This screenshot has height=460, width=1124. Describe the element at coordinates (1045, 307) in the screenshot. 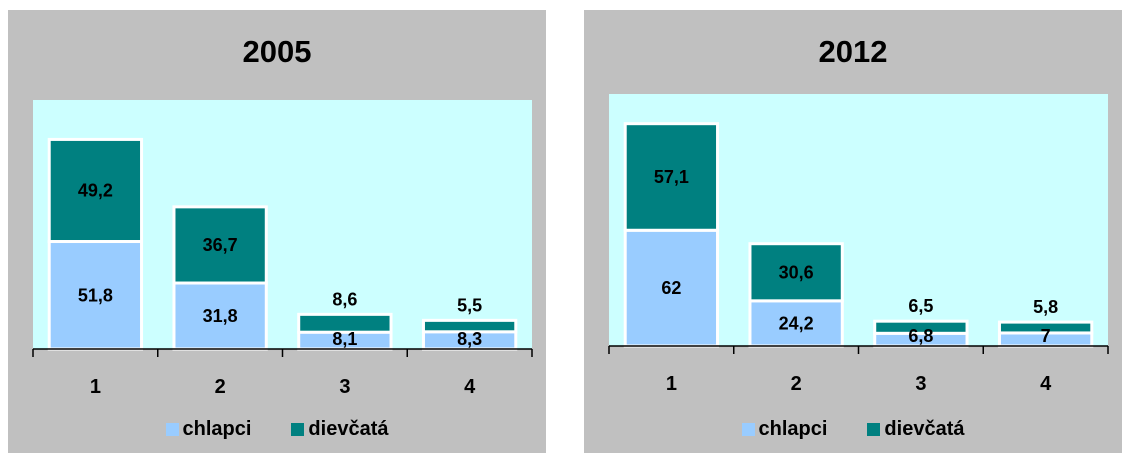

I see `data-label: 5,8` at that location.